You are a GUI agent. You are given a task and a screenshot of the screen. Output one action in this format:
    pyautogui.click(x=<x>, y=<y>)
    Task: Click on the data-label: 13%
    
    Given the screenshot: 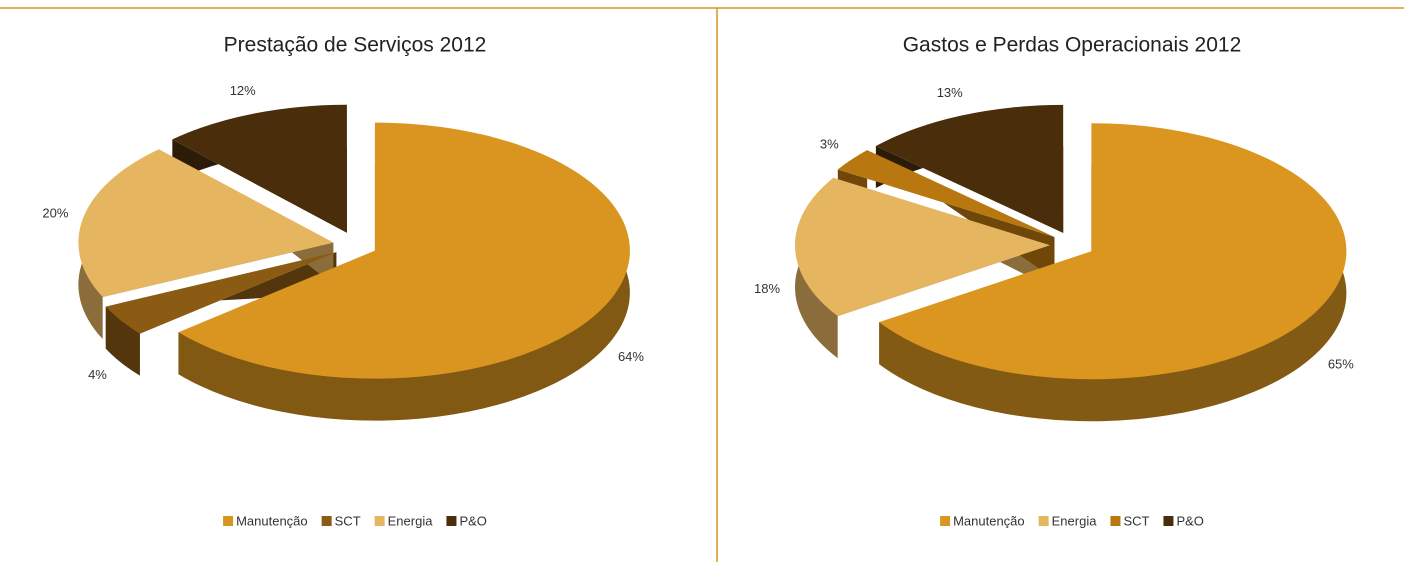 What is the action you would take?
    pyautogui.click(x=950, y=92)
    